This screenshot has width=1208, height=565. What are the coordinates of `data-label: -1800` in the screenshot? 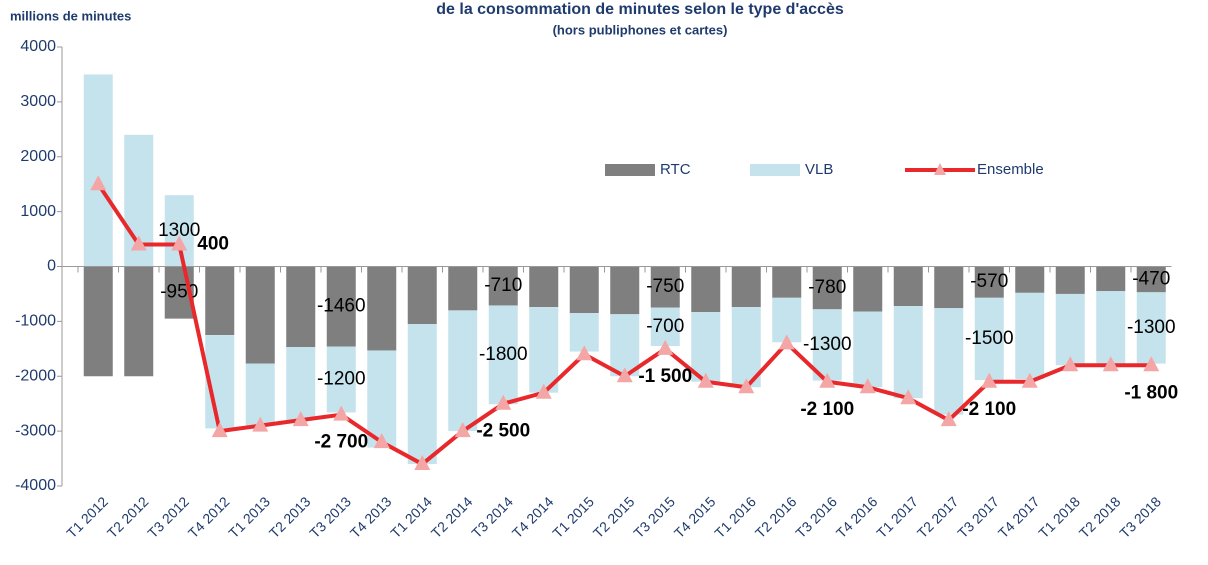 It's located at (503, 354).